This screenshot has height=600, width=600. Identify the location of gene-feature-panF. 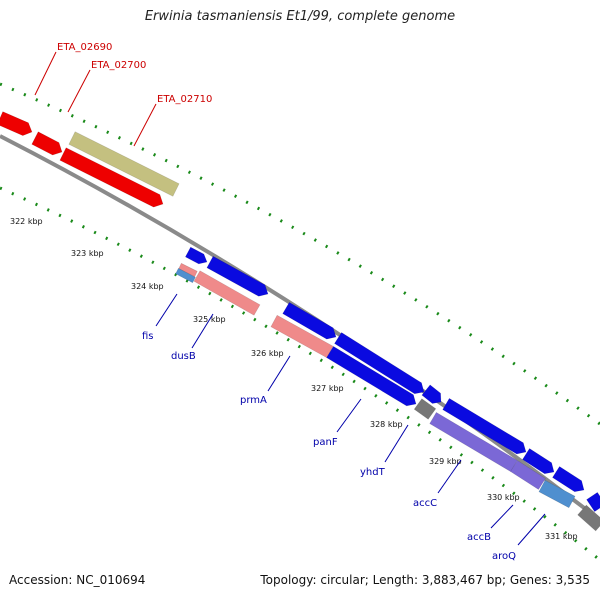
(371, 376).